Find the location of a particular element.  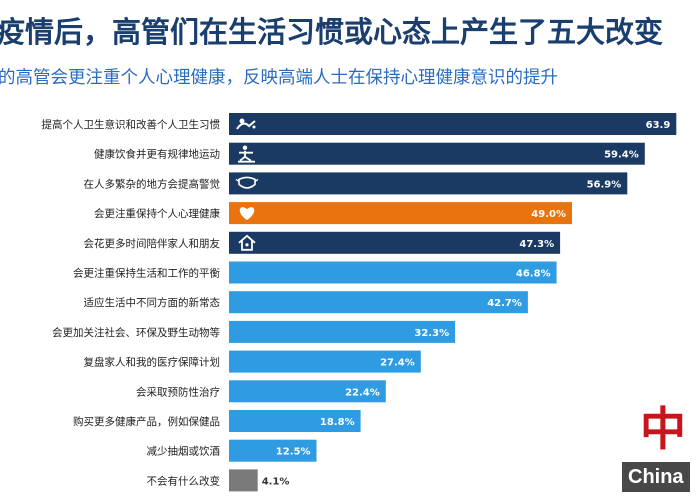

category-label: 会花更多时间陪伴家人和朋友 is located at coordinates (152, 243).